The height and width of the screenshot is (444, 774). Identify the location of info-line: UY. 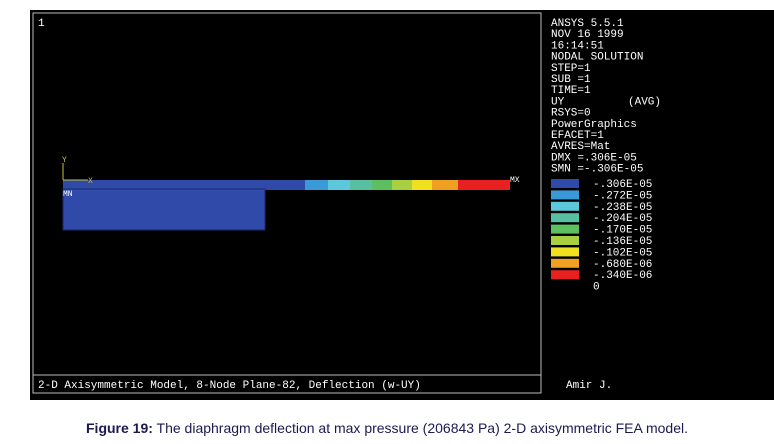
(558, 102).